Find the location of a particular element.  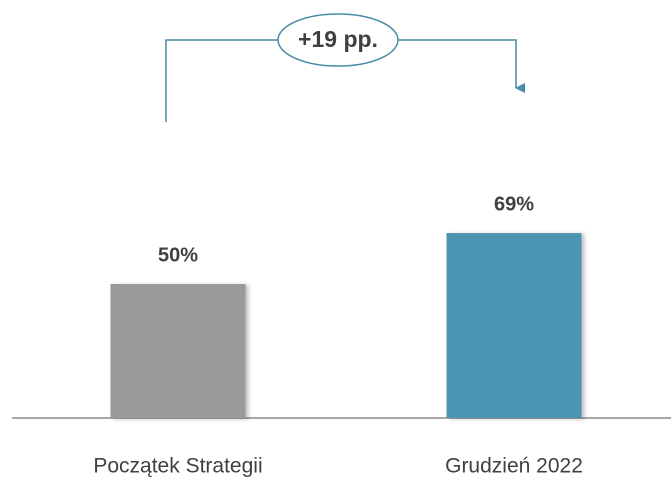

value-label: 50% is located at coordinates (178, 255).